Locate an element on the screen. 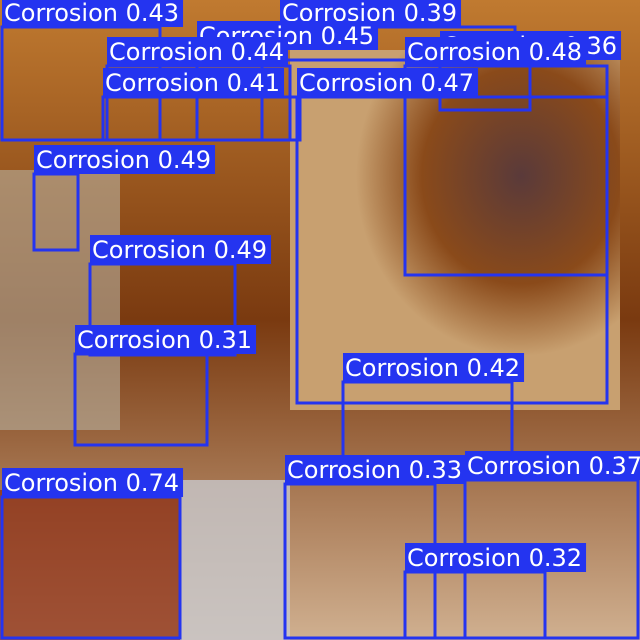 The height and width of the screenshot is (640, 640). corrosion-patch is located at coordinates (90, 565).